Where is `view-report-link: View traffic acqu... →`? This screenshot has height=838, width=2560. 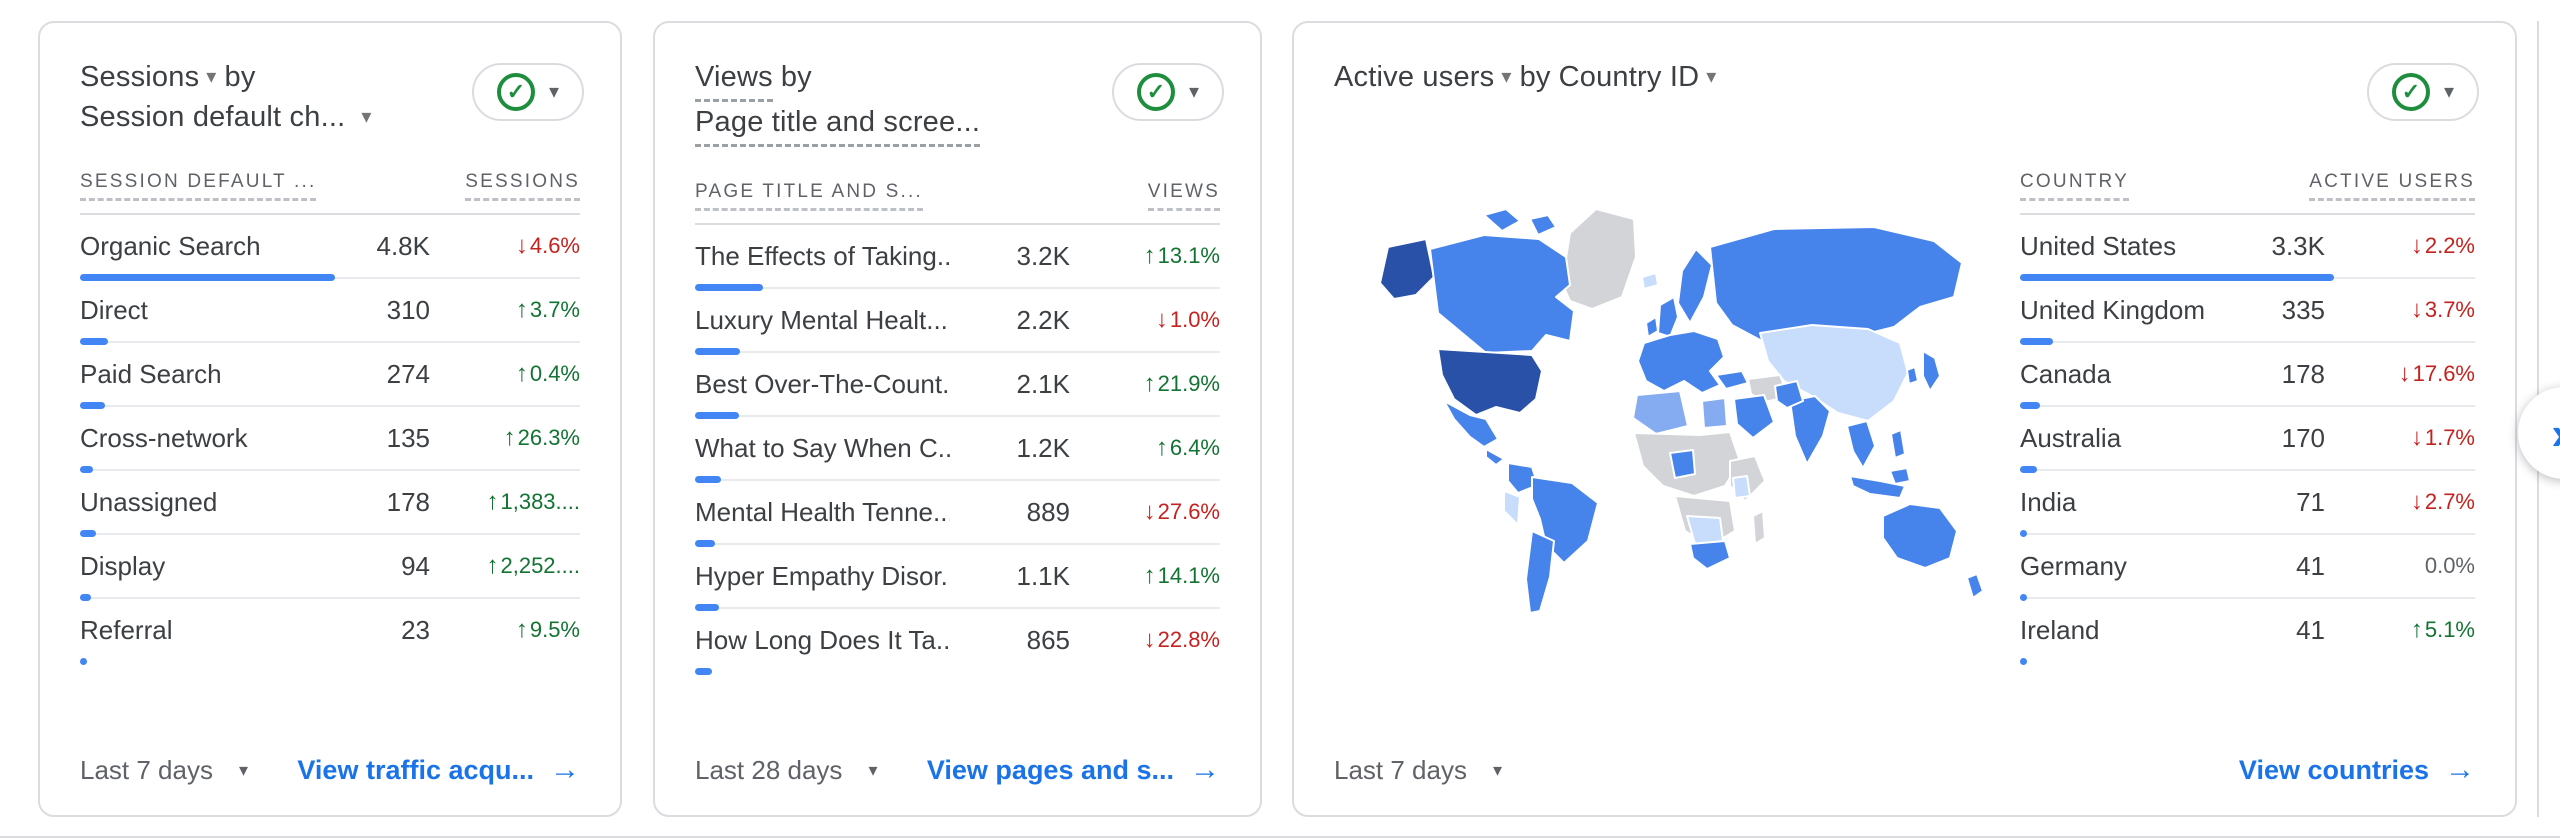
view-report-link: View traffic acqu... → is located at coordinates (438, 770).